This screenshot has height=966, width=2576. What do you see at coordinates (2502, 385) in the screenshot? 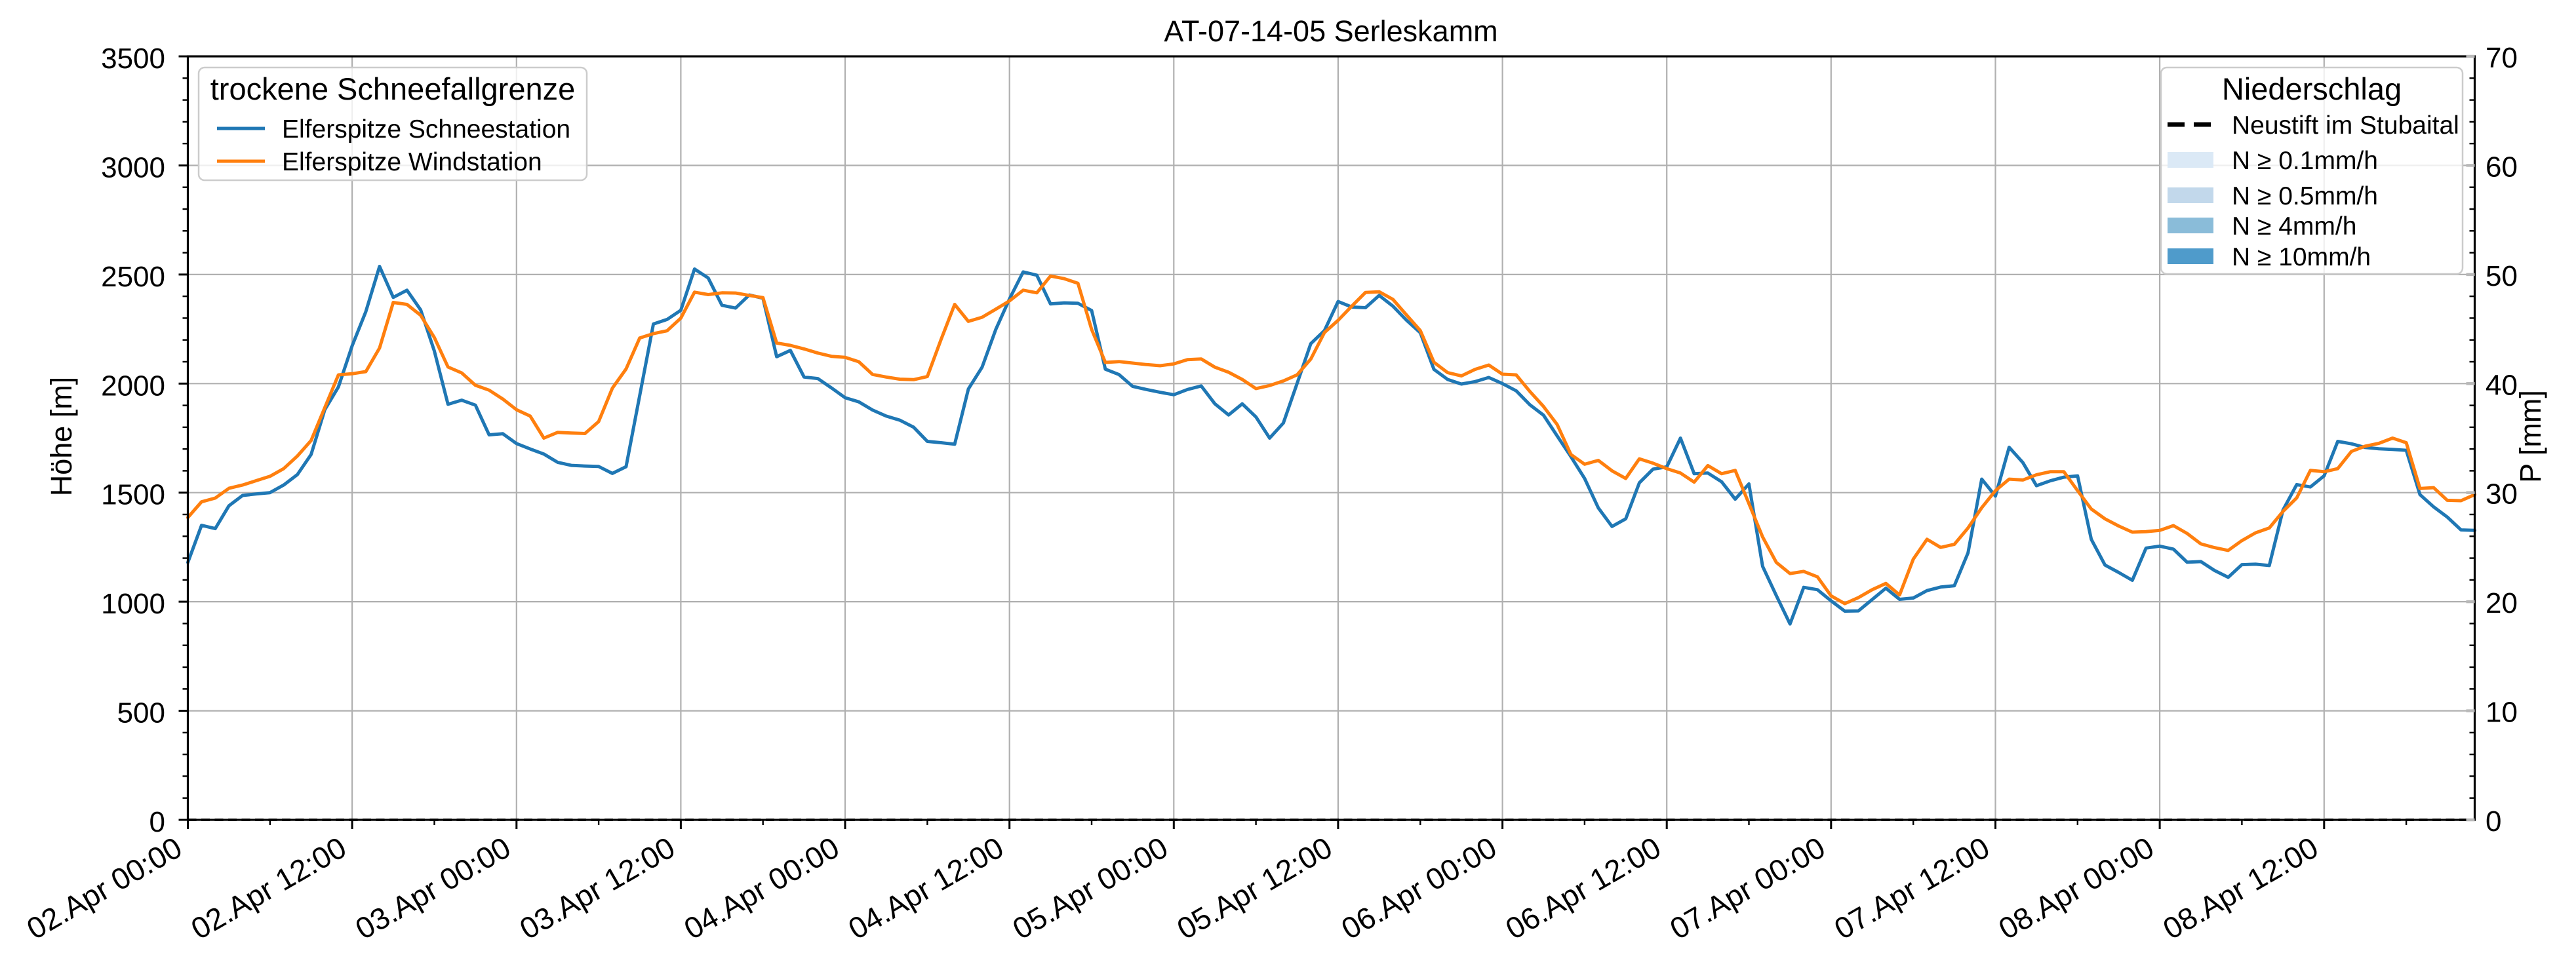
I see `svg-text: 40` at bounding box center [2502, 385].